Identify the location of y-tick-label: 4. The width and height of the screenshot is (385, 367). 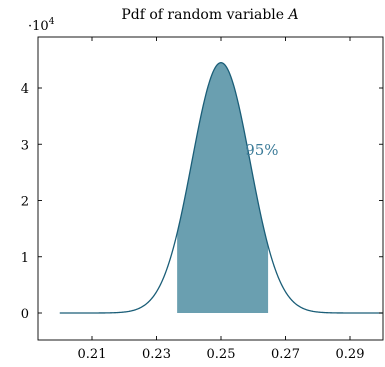
(25, 89).